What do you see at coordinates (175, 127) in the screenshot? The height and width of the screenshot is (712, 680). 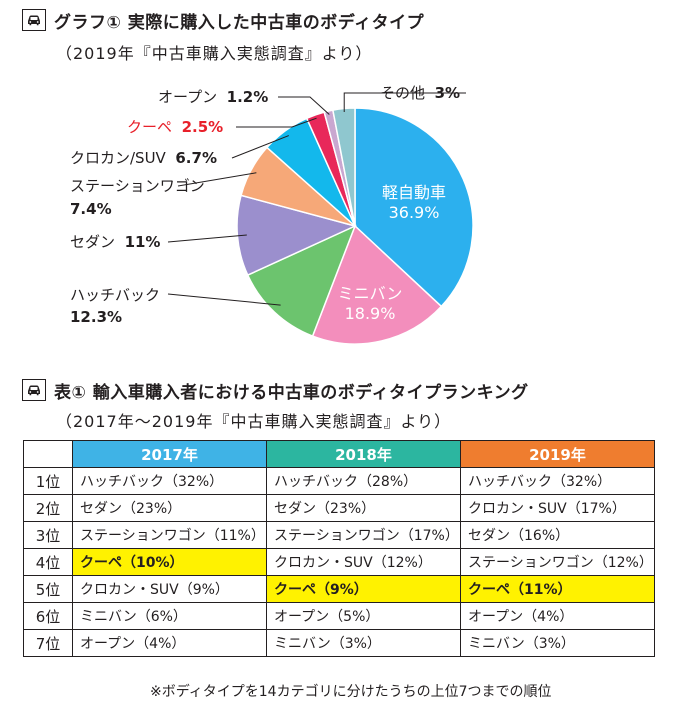 I see `label-coupe: クーペ 2.5%` at bounding box center [175, 127].